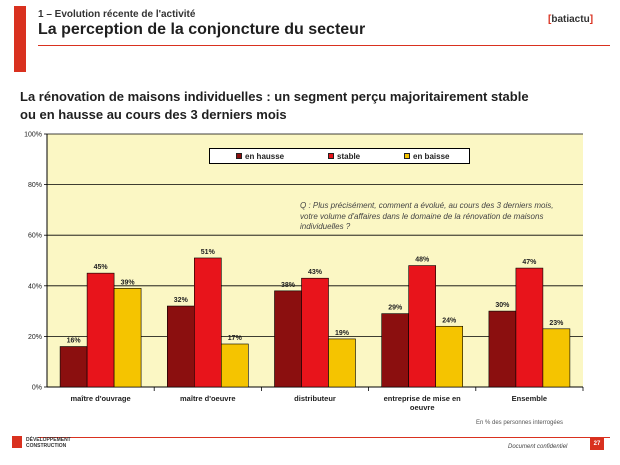 The height and width of the screenshot is (465, 620). Describe the element at coordinates (550, 19) in the screenshot. I see `logo-bracket-left: [` at that location.